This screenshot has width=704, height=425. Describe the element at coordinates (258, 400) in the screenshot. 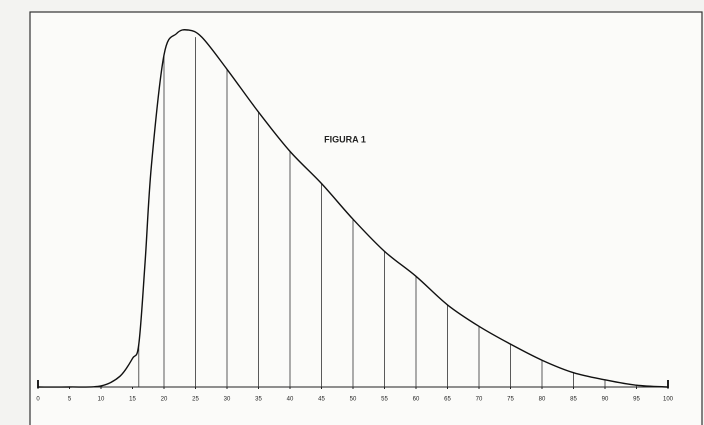

I see `x-tick-label: 35` at that location.